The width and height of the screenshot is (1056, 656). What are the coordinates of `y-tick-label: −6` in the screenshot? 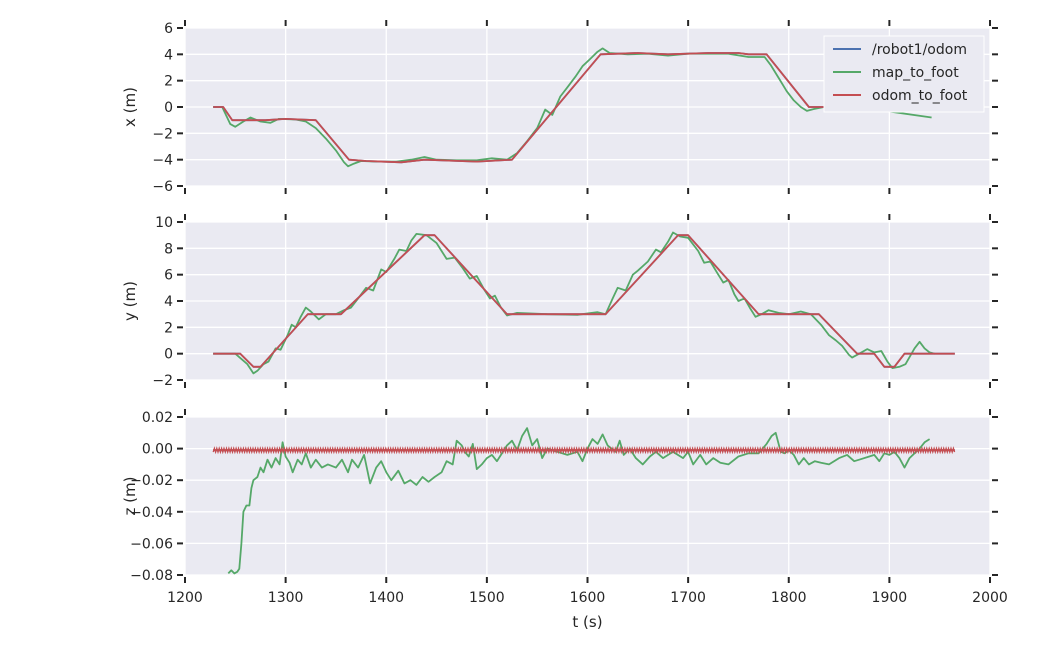 It's located at (162, 187).